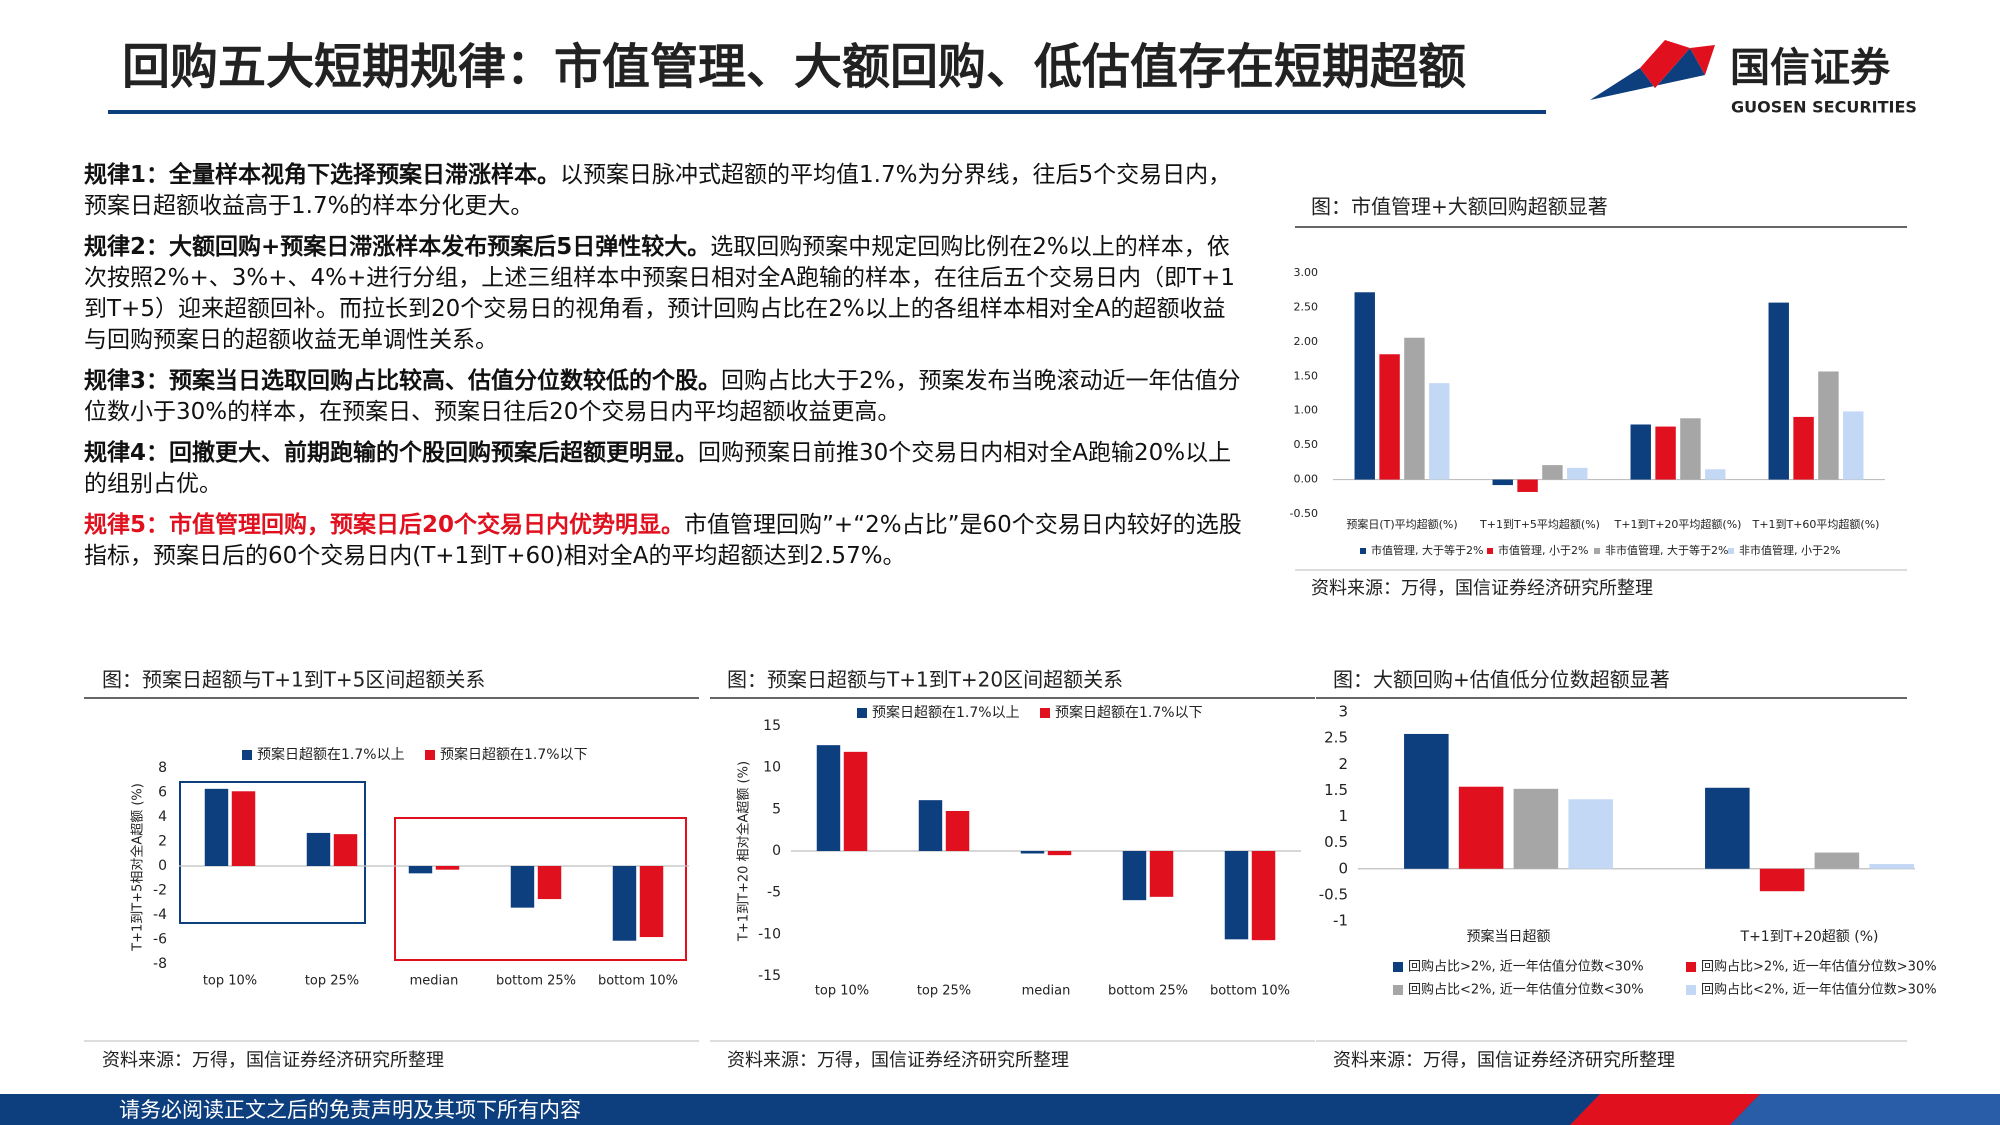  Describe the element at coordinates (1459, 207) in the screenshot. I see `chart-title: 图：市值管理+大额回购超额显著` at that location.